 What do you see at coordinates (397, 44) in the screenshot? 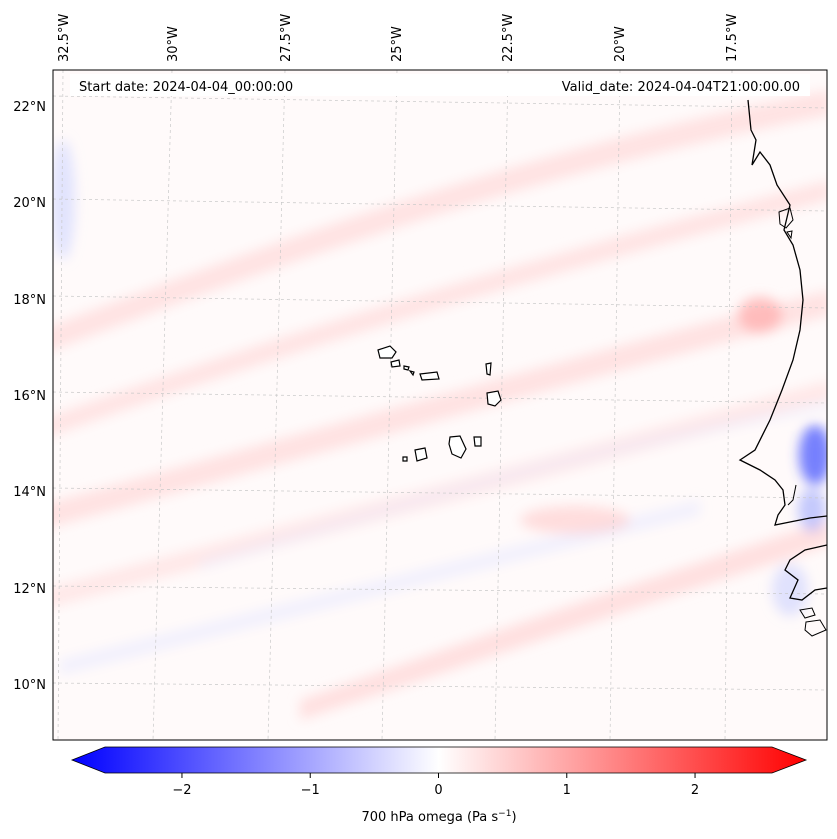
I see `lon-label: 25°W` at bounding box center [397, 44].